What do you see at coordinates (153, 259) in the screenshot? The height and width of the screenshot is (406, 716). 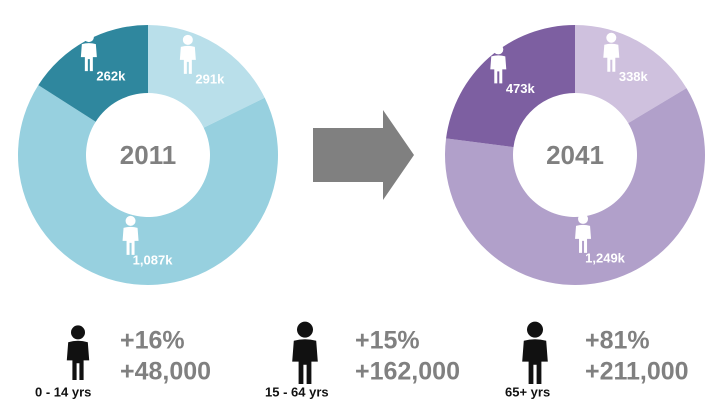 I see `segment-label: 1,087k` at bounding box center [153, 259].